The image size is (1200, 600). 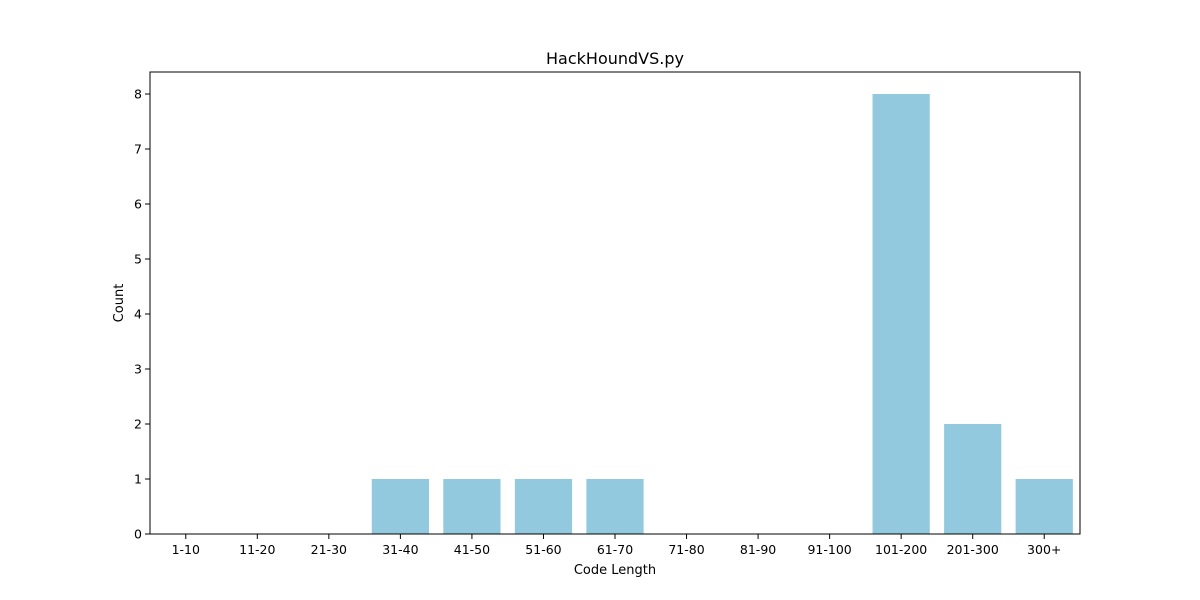 What do you see at coordinates (615, 570) in the screenshot?
I see `x-axis-label: Code Length` at bounding box center [615, 570].